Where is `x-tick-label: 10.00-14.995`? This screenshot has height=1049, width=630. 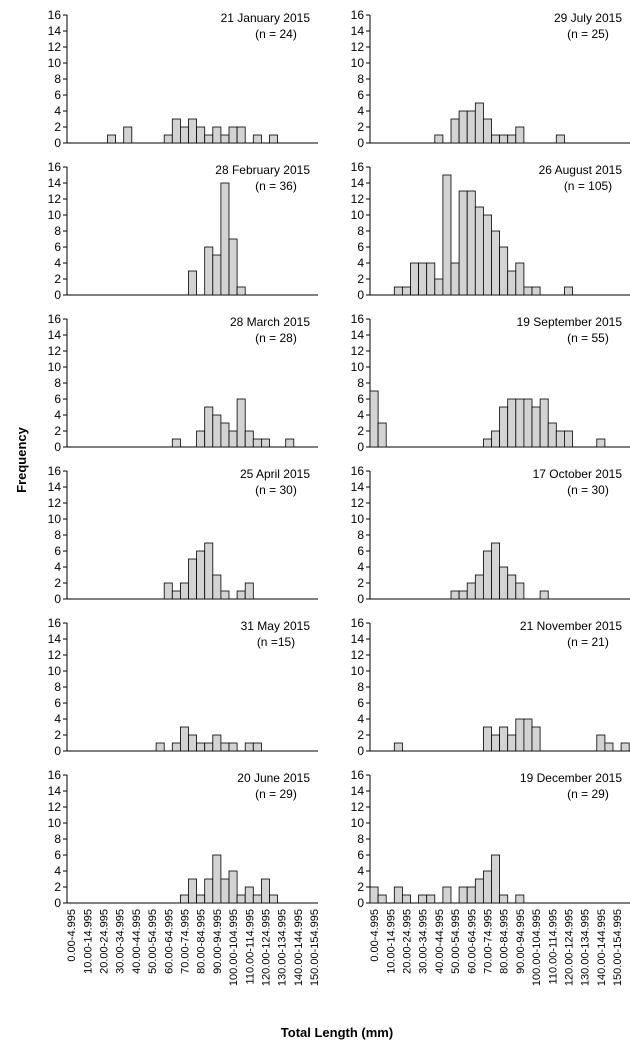 x-tick-label: 10.00-14.995 is located at coordinates (391, 941).